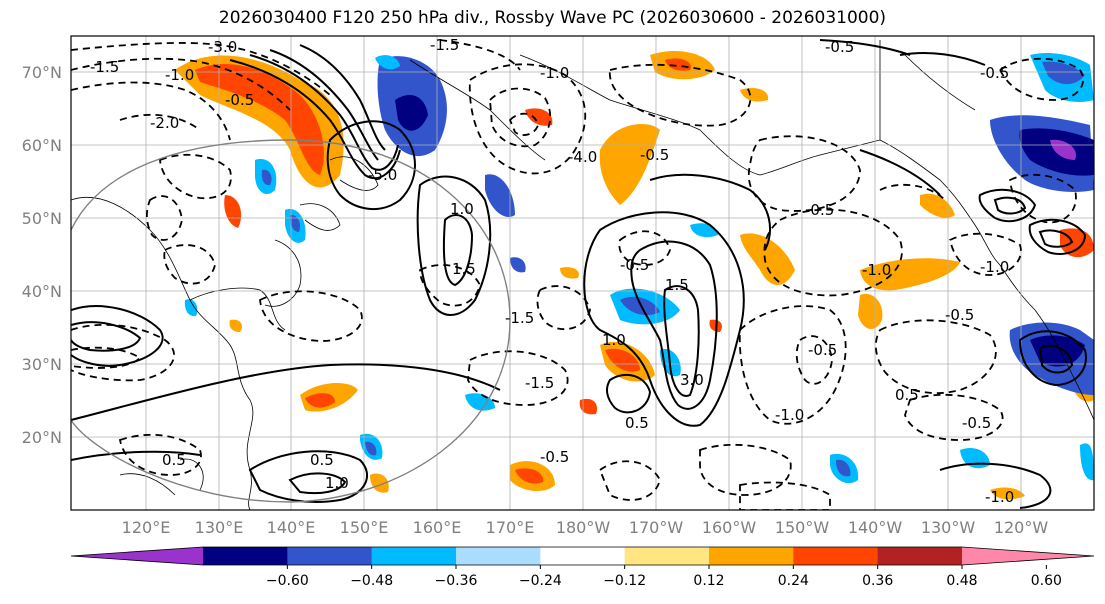  Describe the element at coordinates (42, 218) in the screenshot. I see `lat-label: 50°N` at that location.